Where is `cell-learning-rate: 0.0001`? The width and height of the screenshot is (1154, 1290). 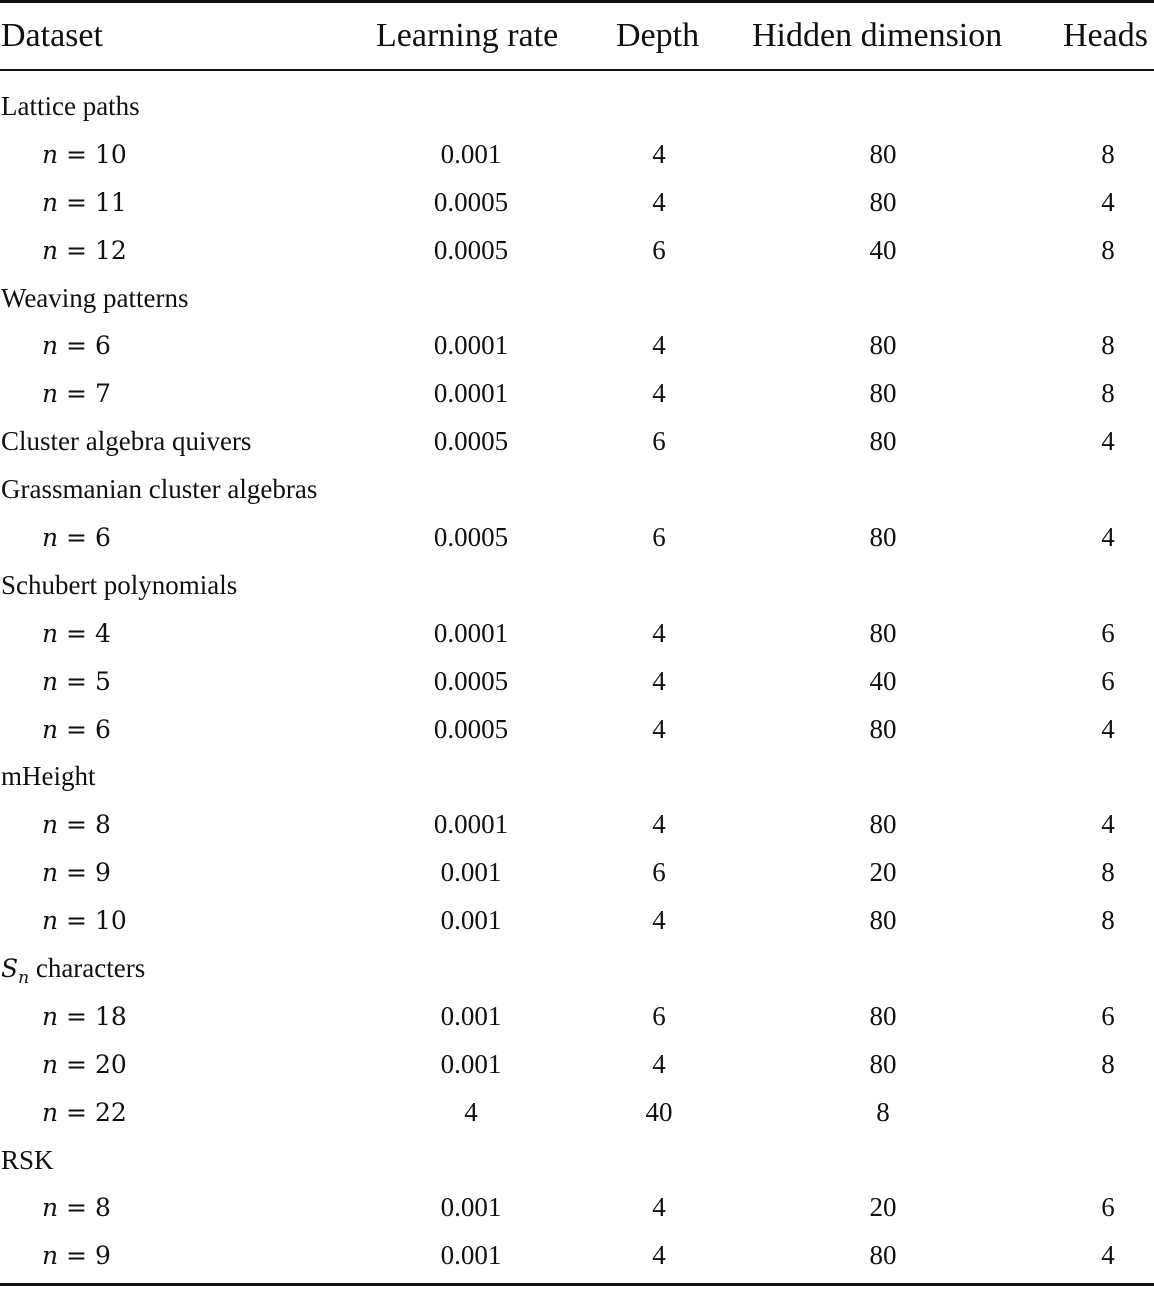 cell-learning-rate: 0.0001 is located at coordinates (471, 393).